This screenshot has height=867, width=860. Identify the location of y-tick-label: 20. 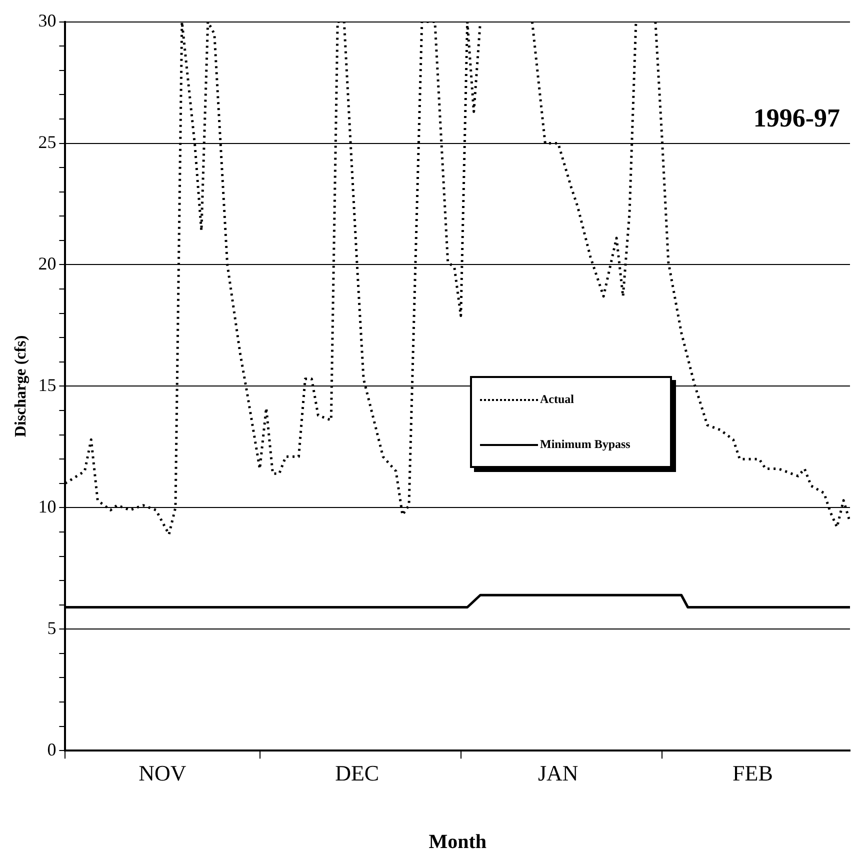
(47, 263).